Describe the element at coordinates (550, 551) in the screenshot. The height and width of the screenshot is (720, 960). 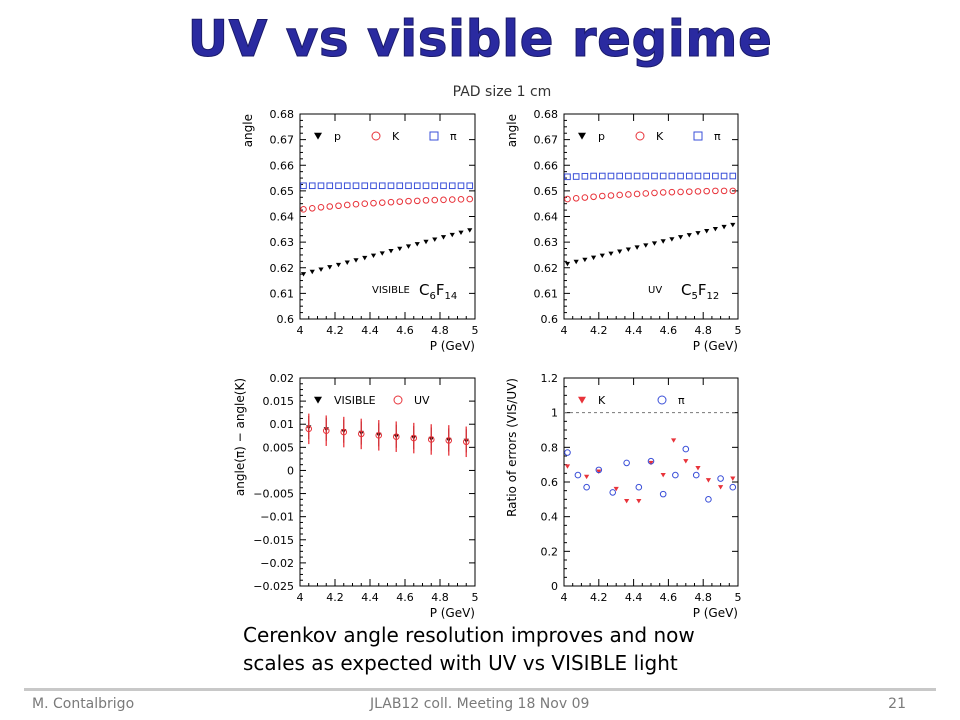
I see `y-tick-label: 0.2` at that location.